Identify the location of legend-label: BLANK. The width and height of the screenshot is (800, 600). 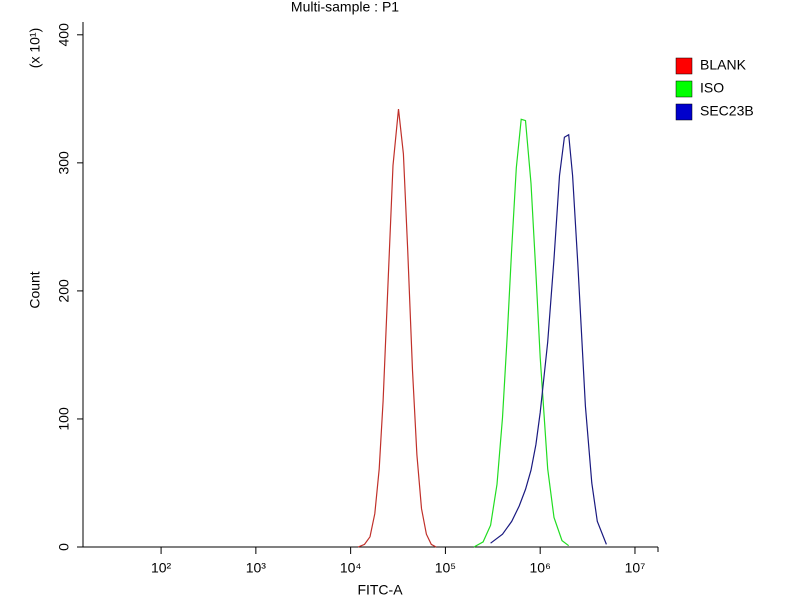
(723, 65).